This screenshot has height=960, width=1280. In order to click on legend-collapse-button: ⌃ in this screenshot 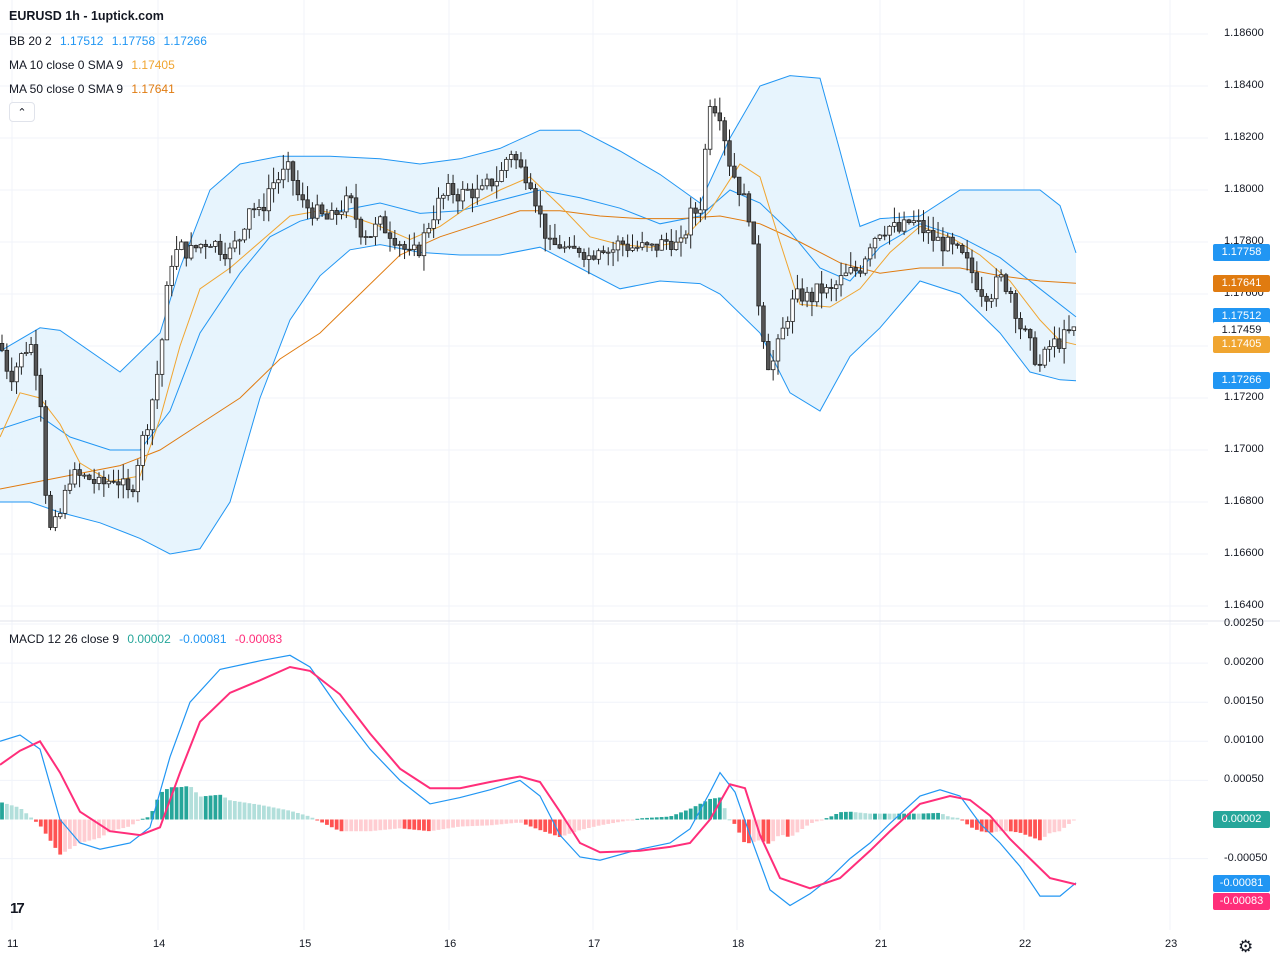, I will do `click(22, 112)`.